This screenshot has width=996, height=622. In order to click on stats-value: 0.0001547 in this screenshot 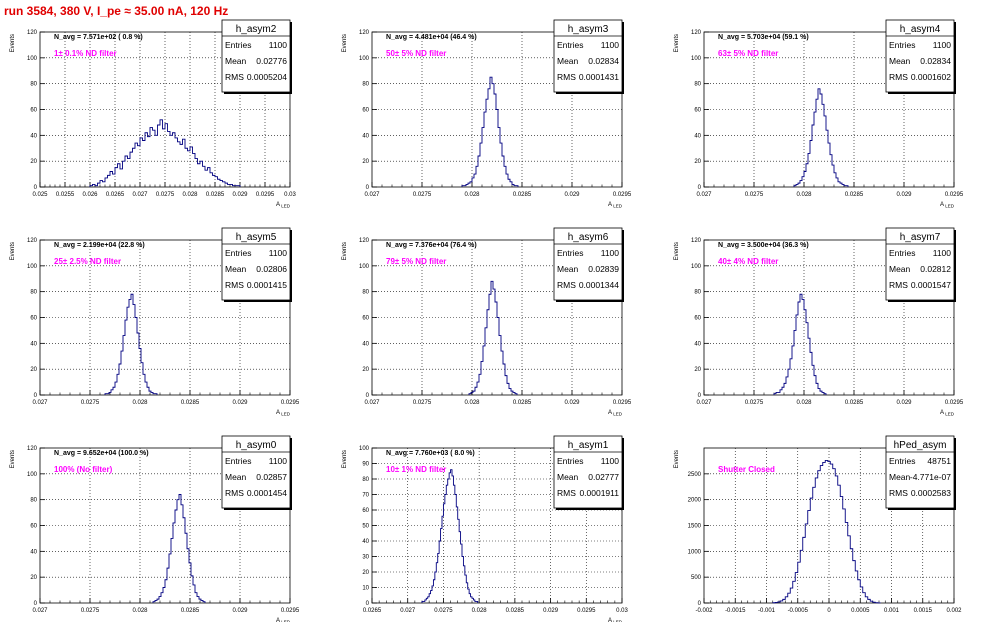, I will do `click(931, 285)`.